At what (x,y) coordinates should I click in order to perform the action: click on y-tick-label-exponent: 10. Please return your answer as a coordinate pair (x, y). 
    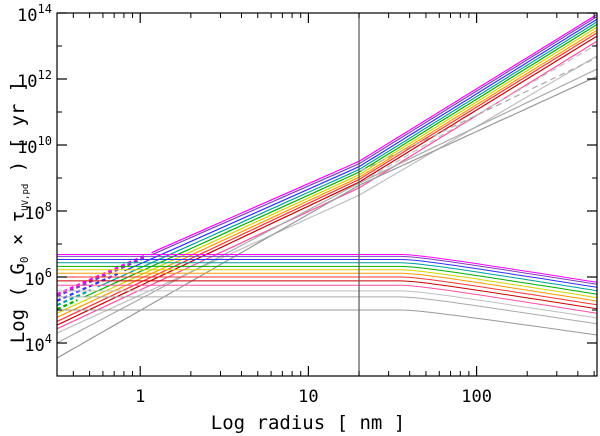
    Looking at the image, I should click on (45, 141).